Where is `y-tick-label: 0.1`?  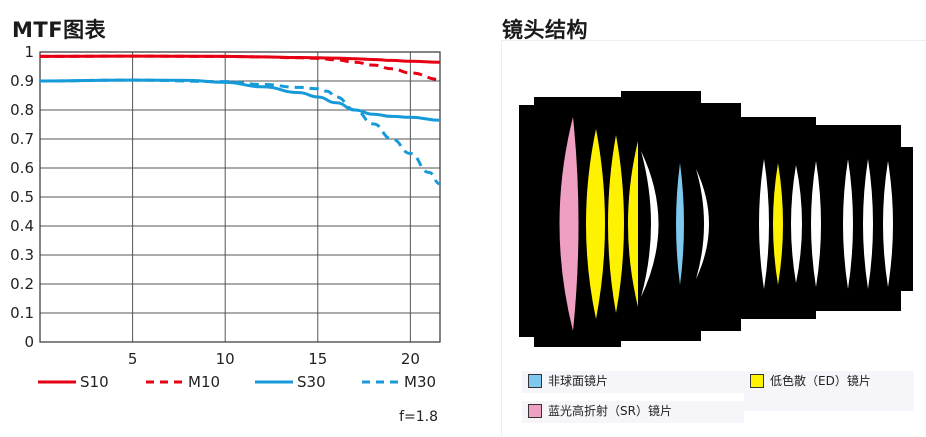
y-tick-label: 0.1 is located at coordinates (22, 313).